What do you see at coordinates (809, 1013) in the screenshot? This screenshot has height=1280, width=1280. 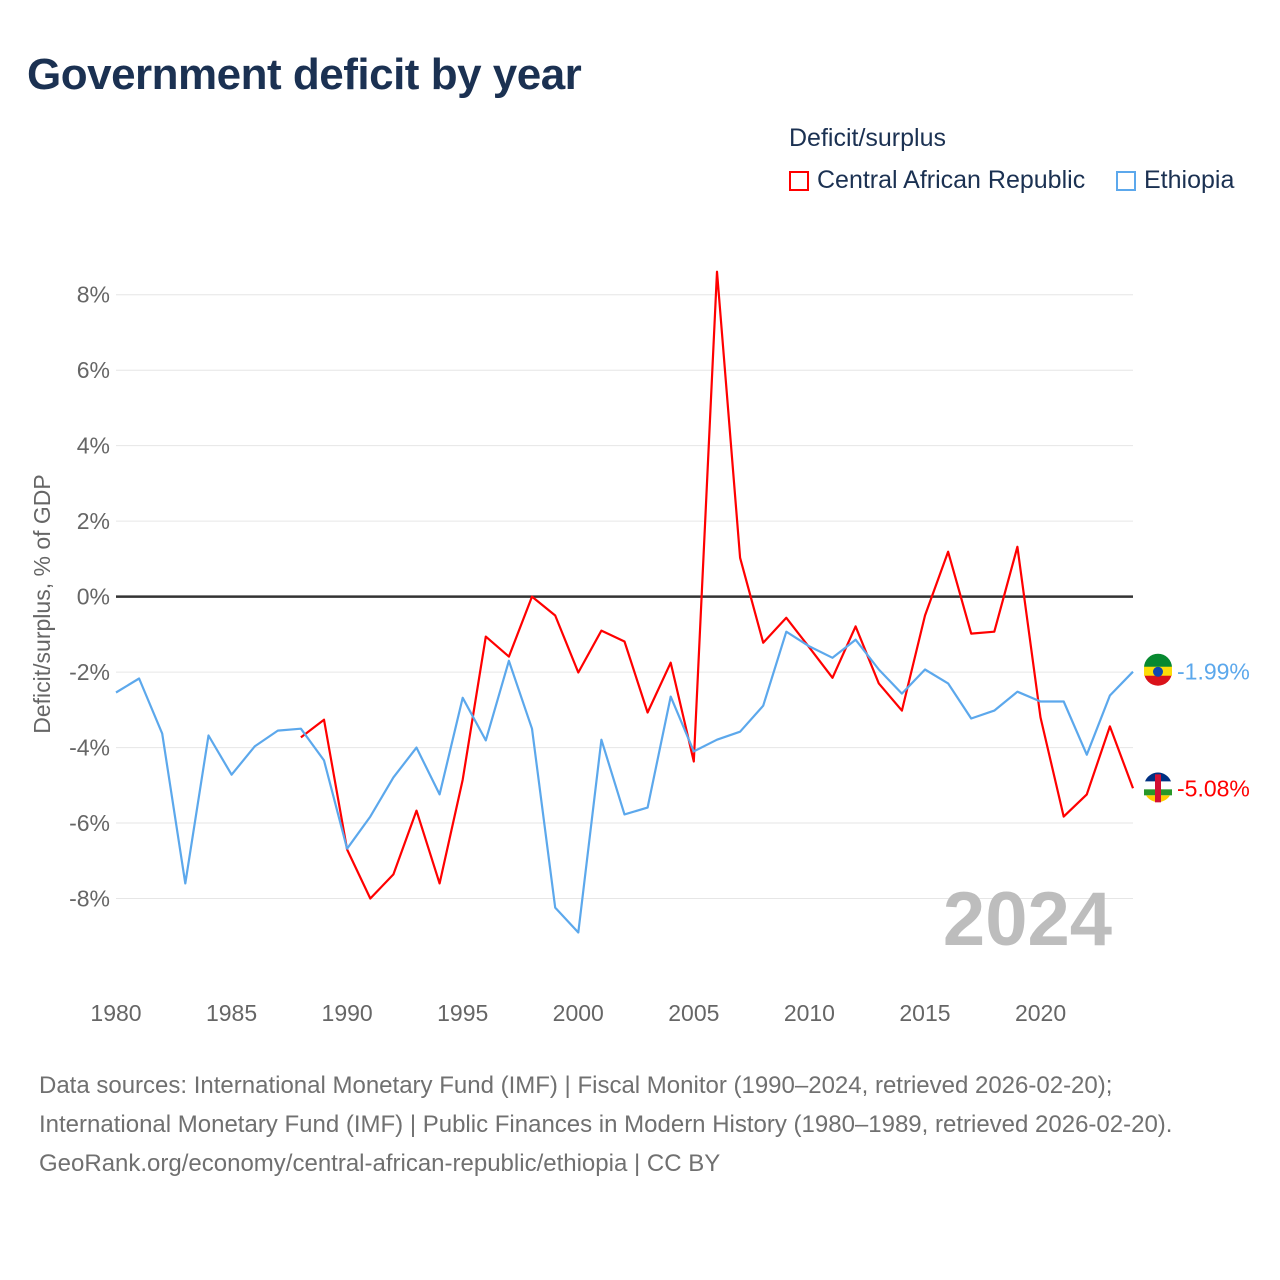 I see `x-tick-label: 2010` at bounding box center [809, 1013].